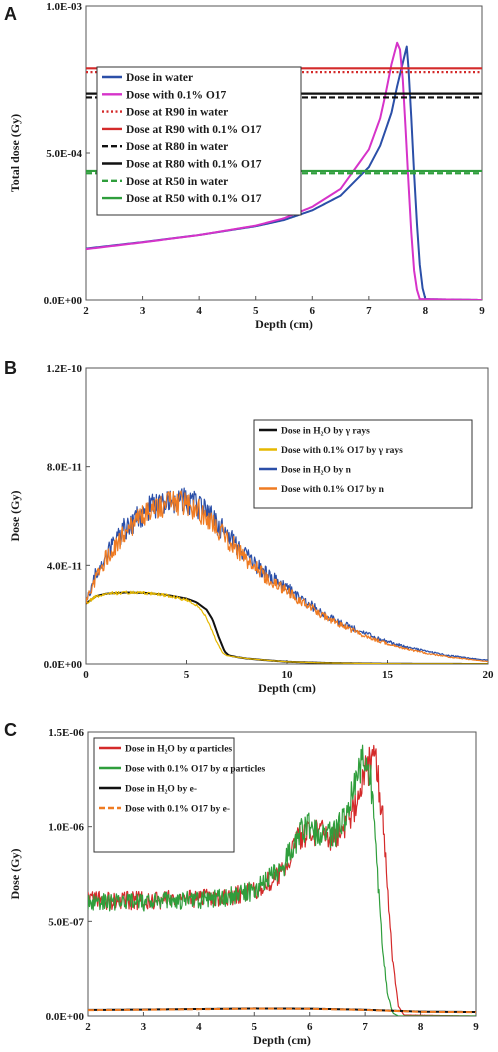  Describe the element at coordinates (177, 182) in the screenshot. I see `legend-label-dose-at-r50-in-water: Dose at R50 in water` at that location.